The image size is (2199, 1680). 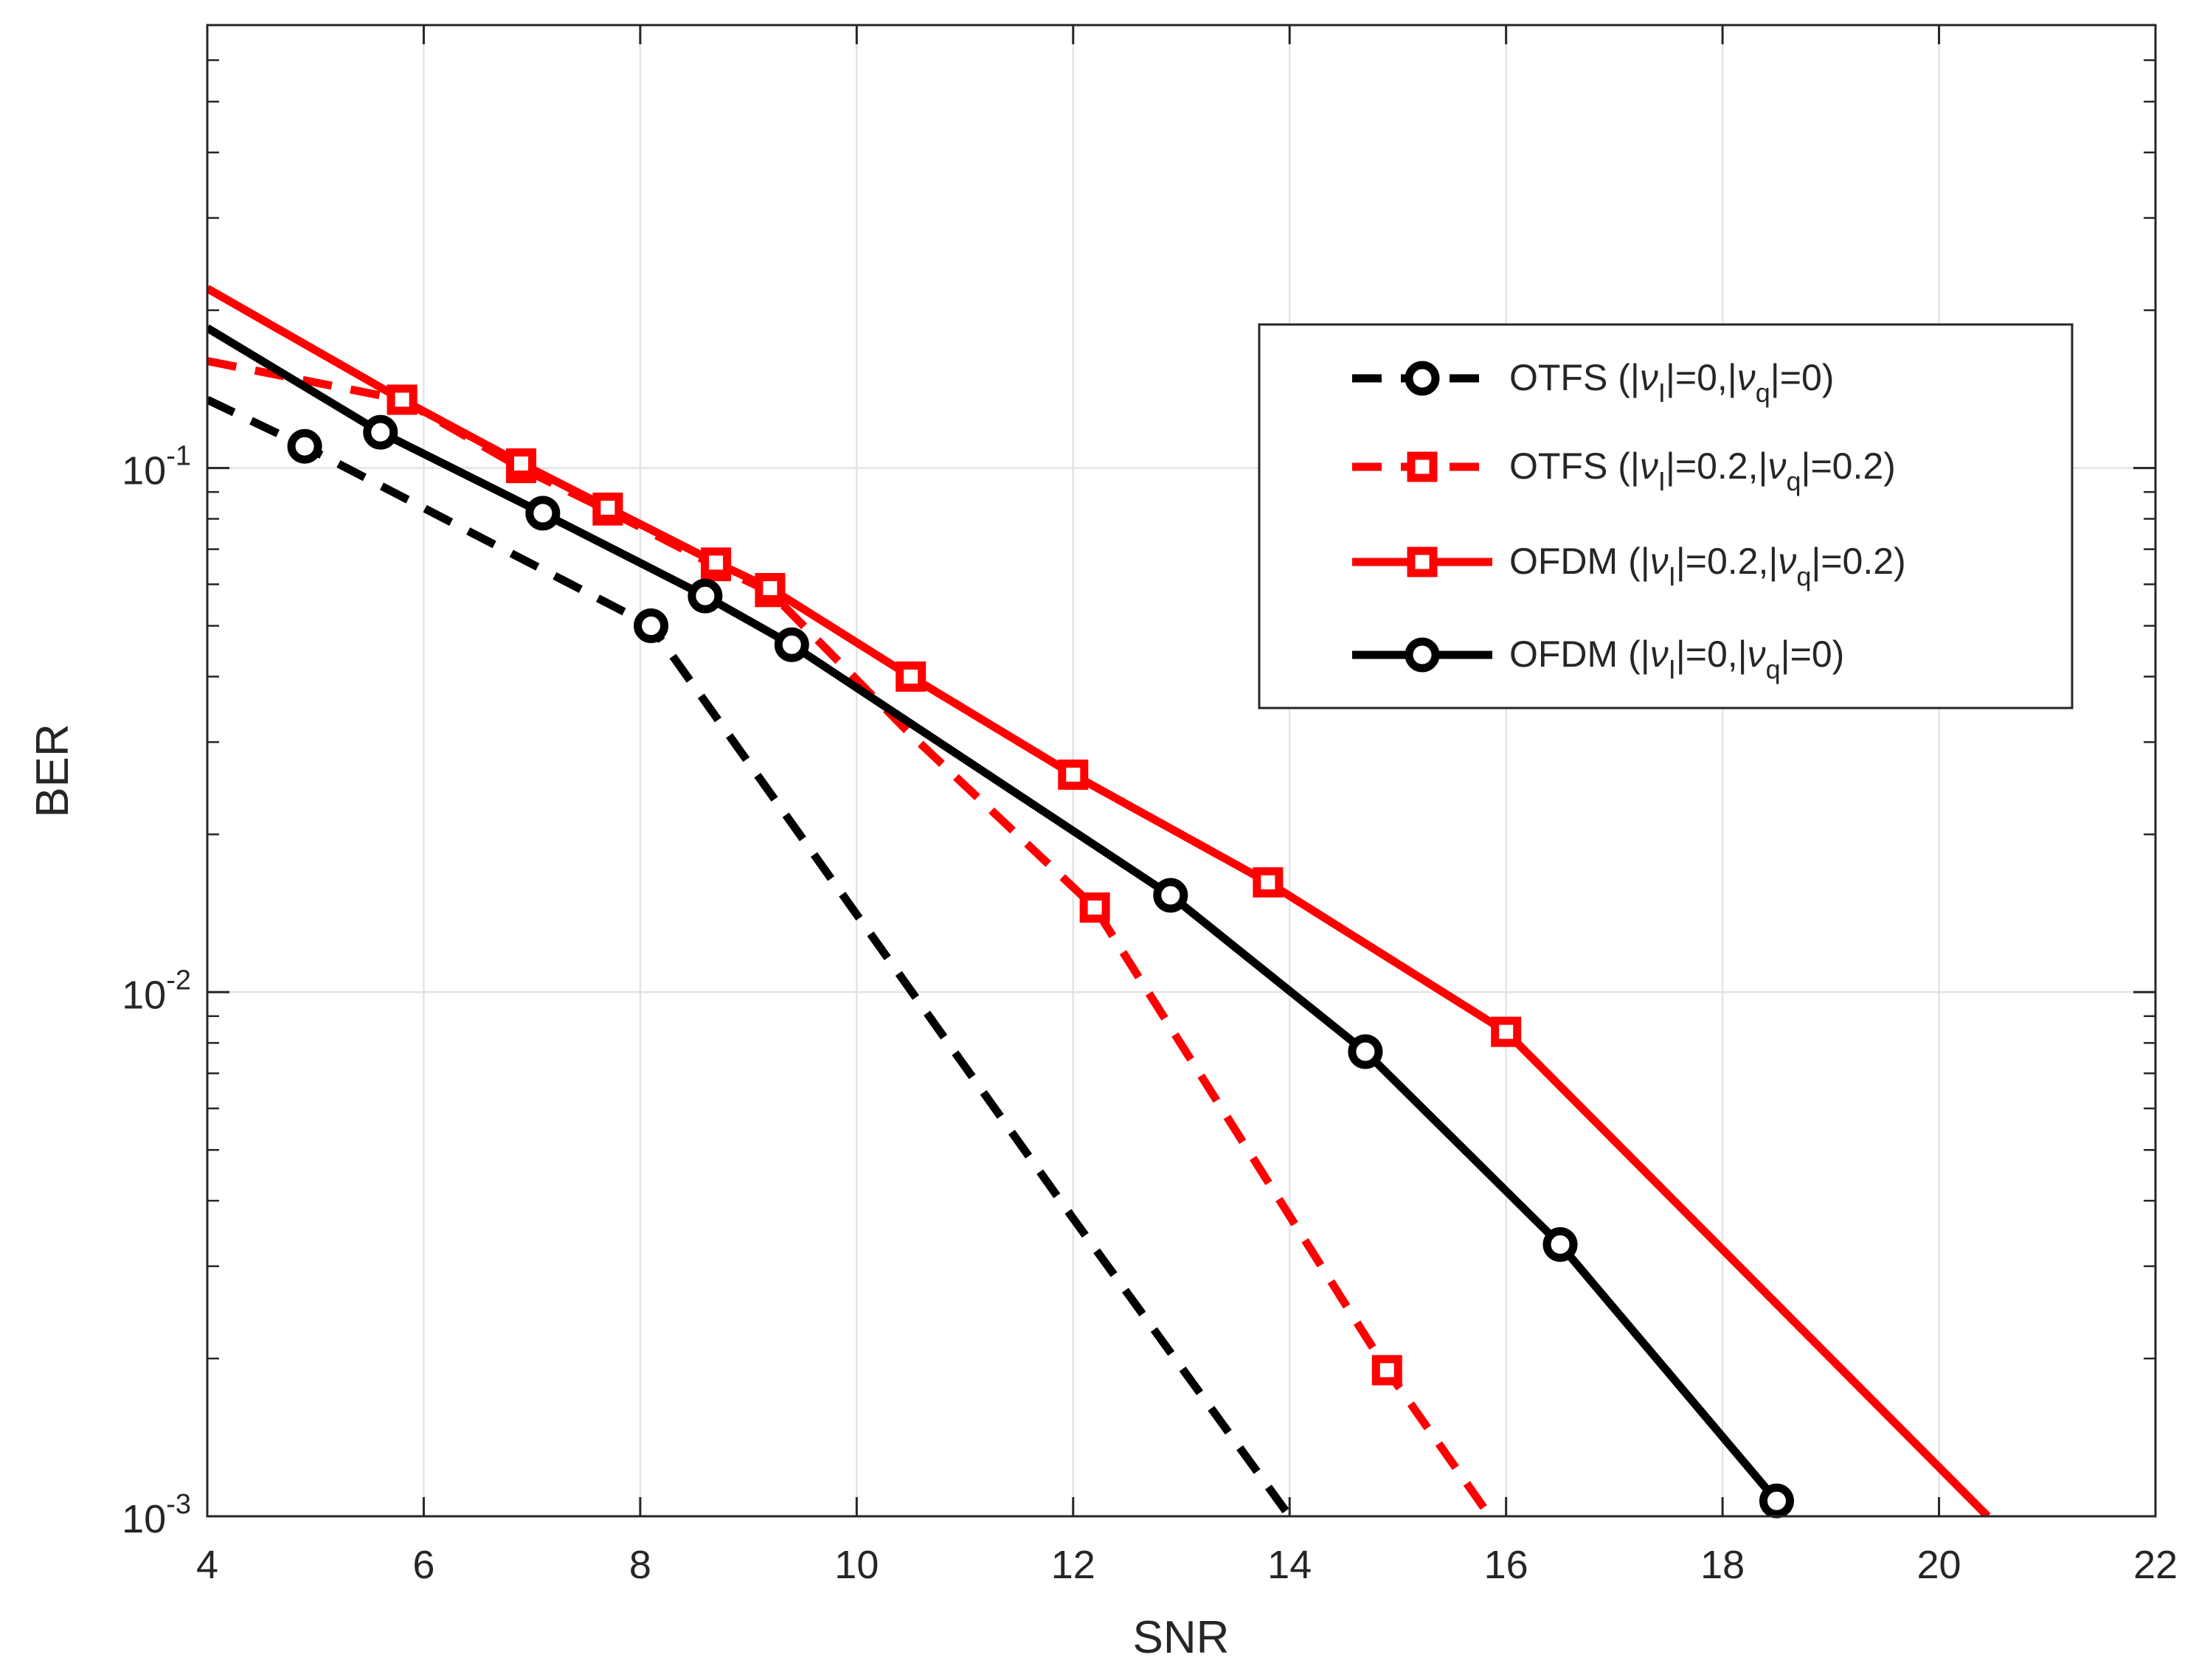 I want to click on legend-label: OTFS (|νI|=0,|νq|=0), so click(x=1671, y=383).